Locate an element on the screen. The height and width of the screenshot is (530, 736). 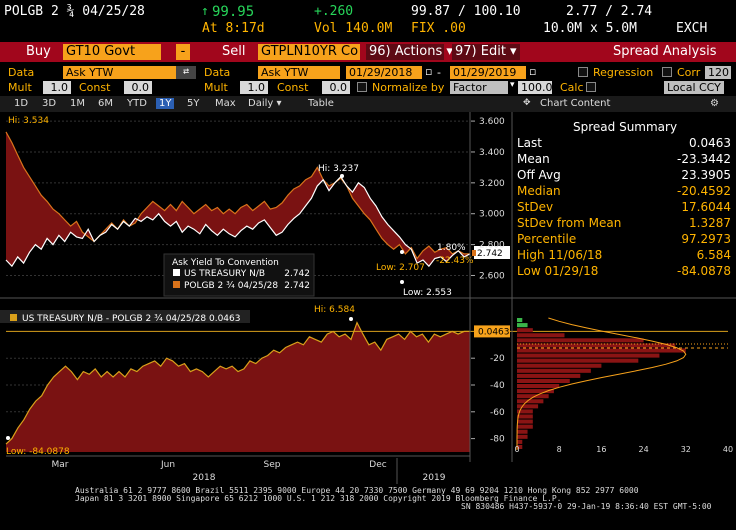
table-tab: Table is located at coordinates (321, 103).